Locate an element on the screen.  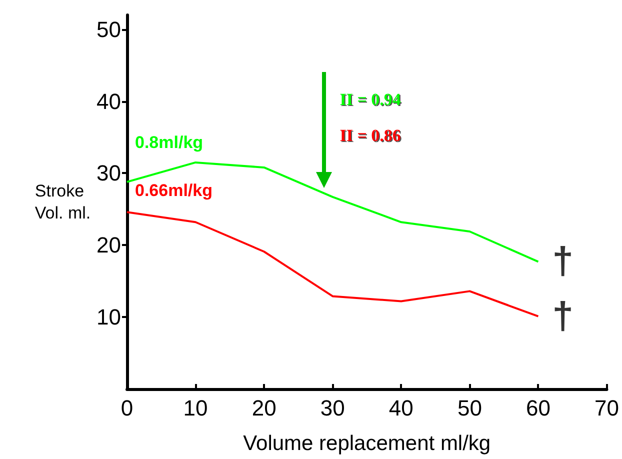
x-tick-label: 40 is located at coordinates (401, 408).